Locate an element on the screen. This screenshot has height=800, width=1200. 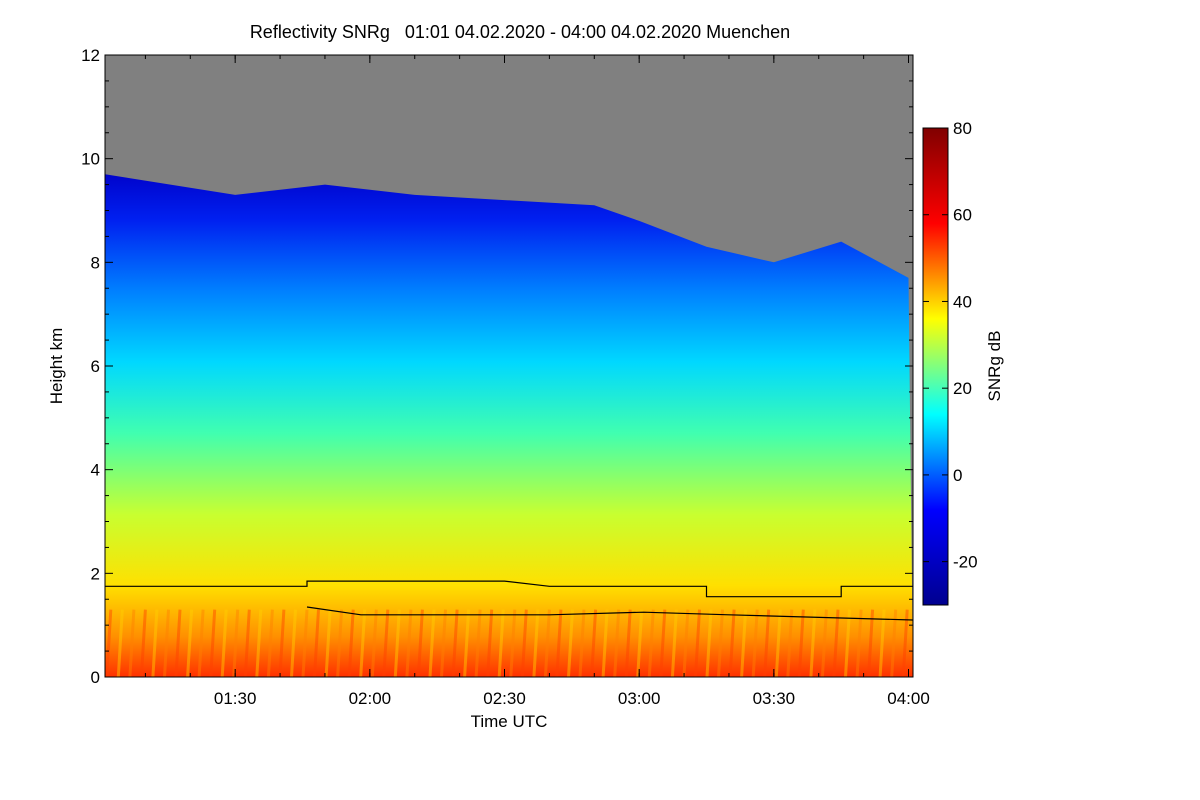
rain-streaks is located at coordinates (507, 643).